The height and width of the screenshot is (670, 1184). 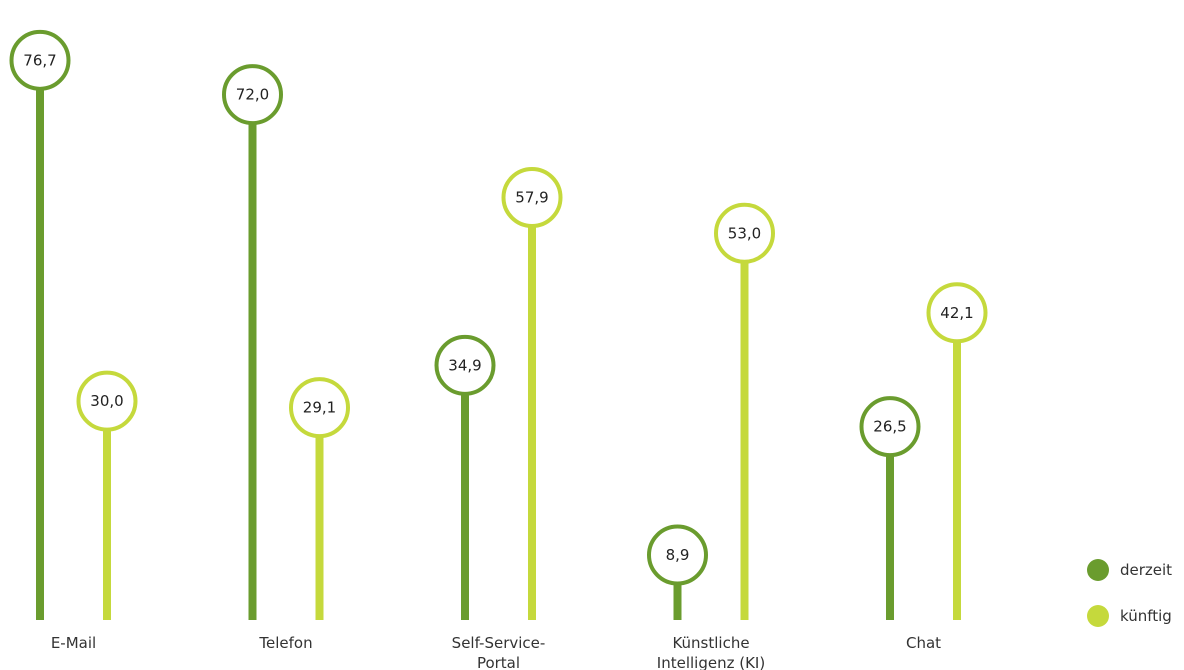 I want to click on lollipop-derzeit-0: 76,7, so click(x=40, y=325).